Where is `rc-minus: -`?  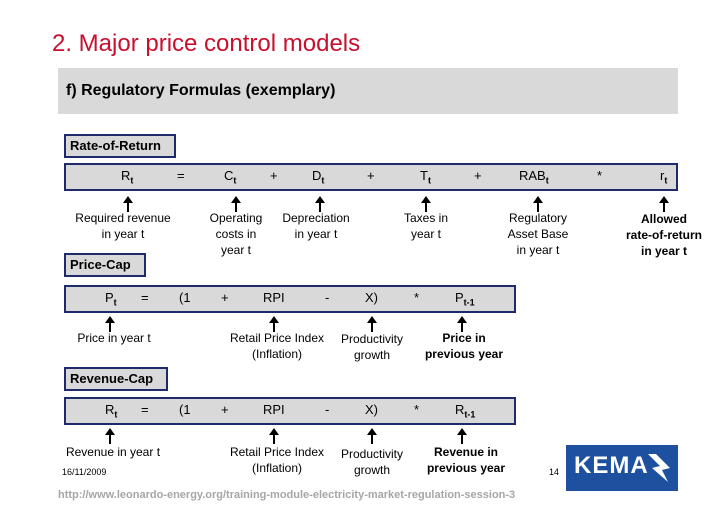 rc-minus: - is located at coordinates (327, 409).